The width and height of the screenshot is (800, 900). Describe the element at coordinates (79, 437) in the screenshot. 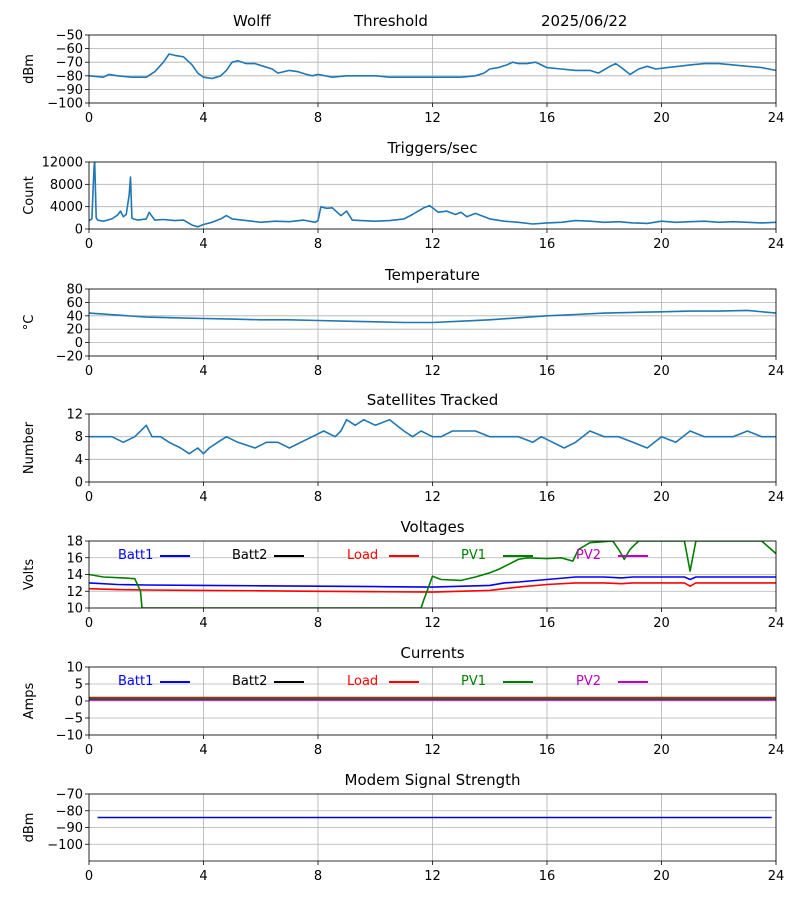

I see `y-tick-label: 8` at that location.